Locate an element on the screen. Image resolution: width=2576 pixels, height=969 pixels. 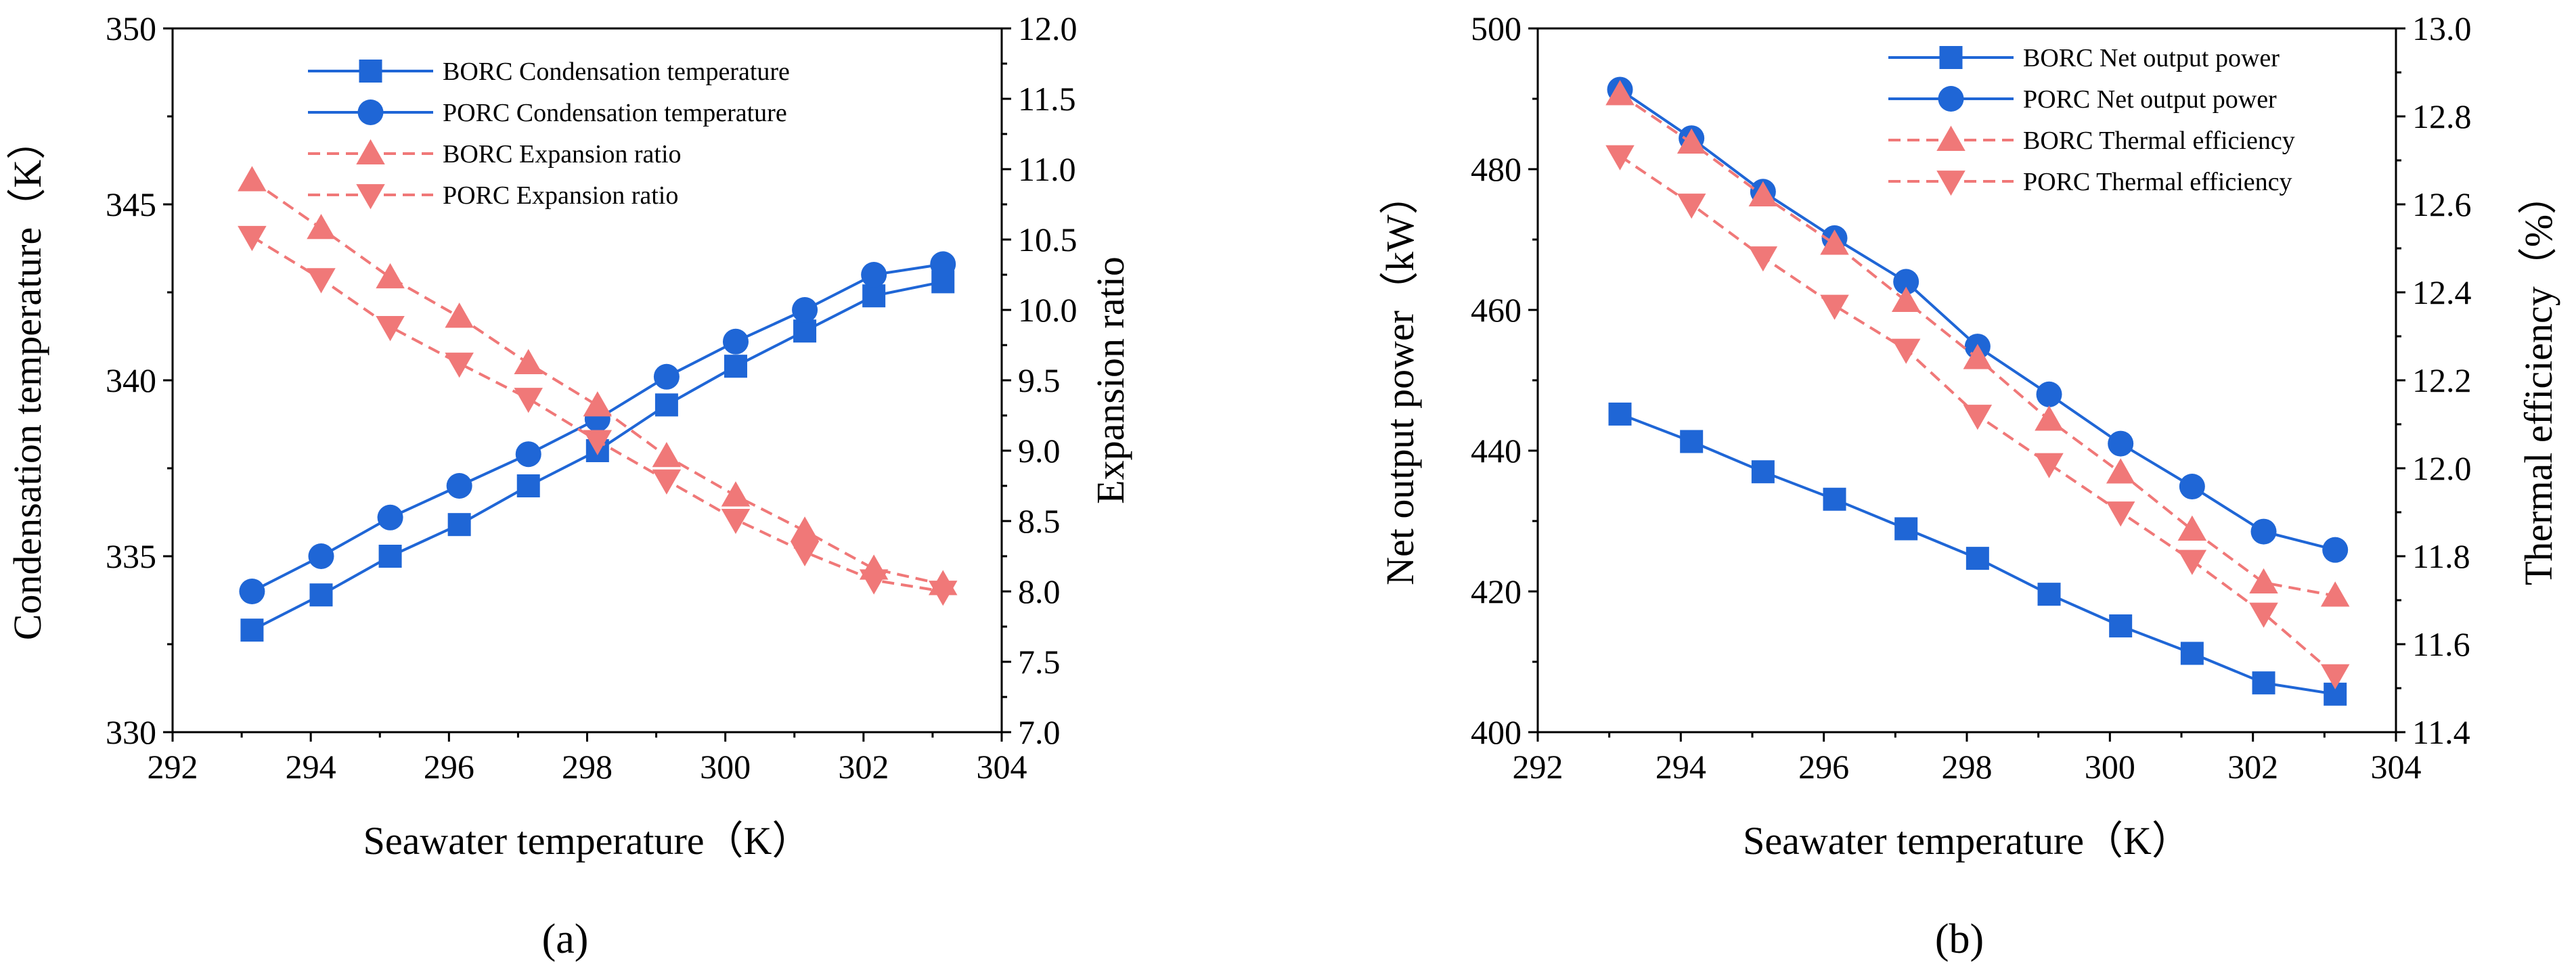
y2-tick-label: 12.2 is located at coordinates (2442, 380).